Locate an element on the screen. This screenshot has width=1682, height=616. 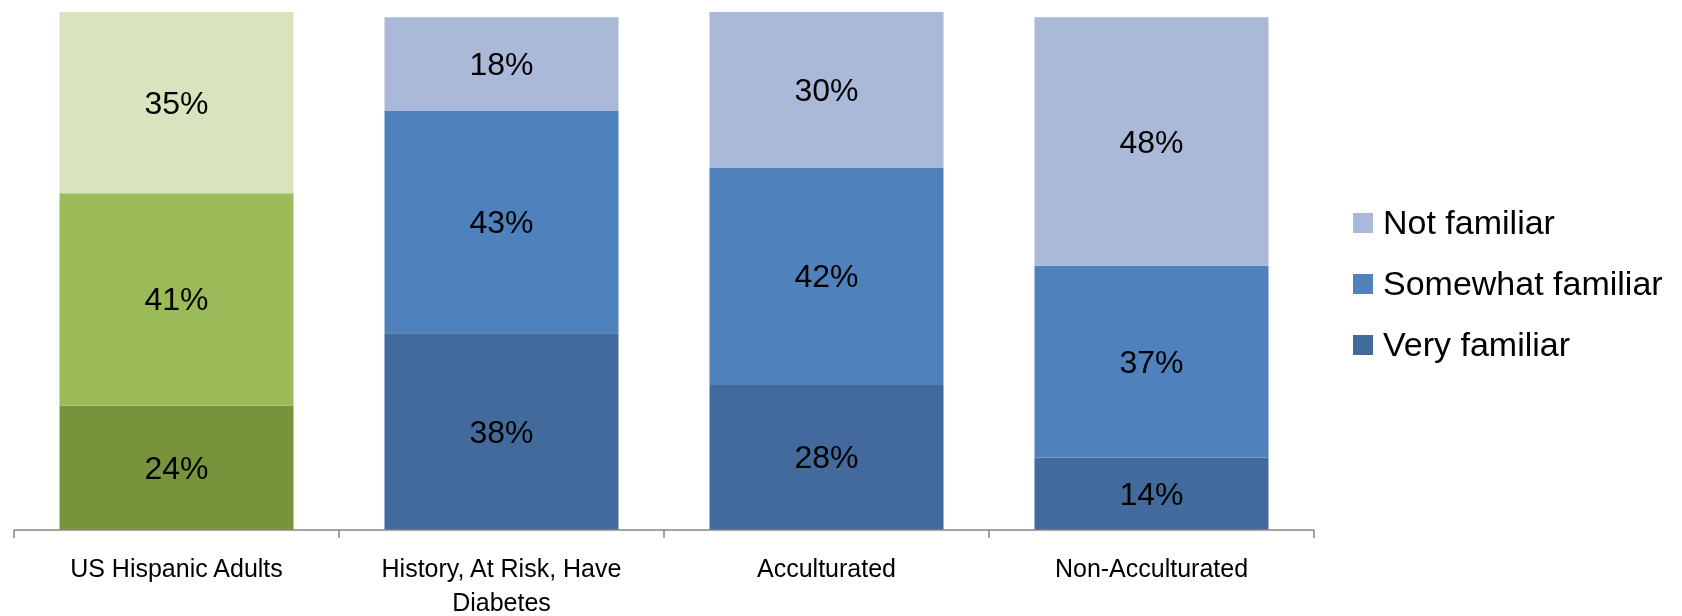
data-label: 38% is located at coordinates (501, 431).